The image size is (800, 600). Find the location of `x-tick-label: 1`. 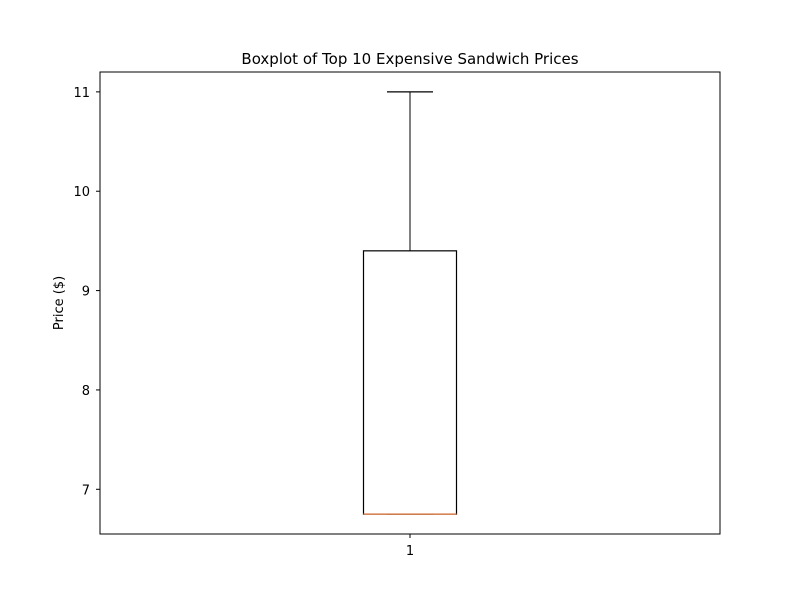

x-tick-label: 1 is located at coordinates (410, 551).